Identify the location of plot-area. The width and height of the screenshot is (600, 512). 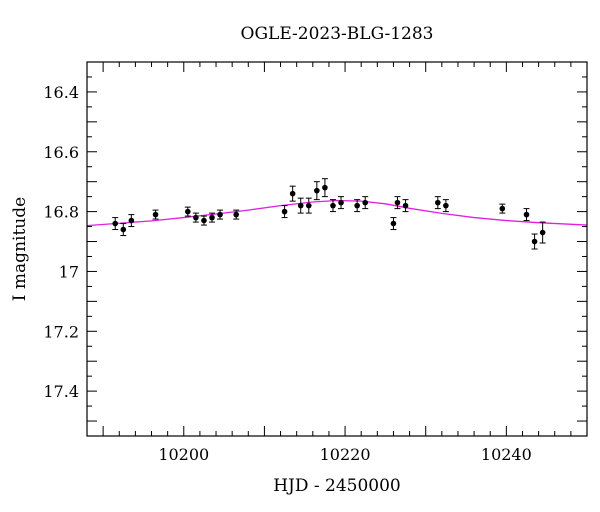
(337, 214).